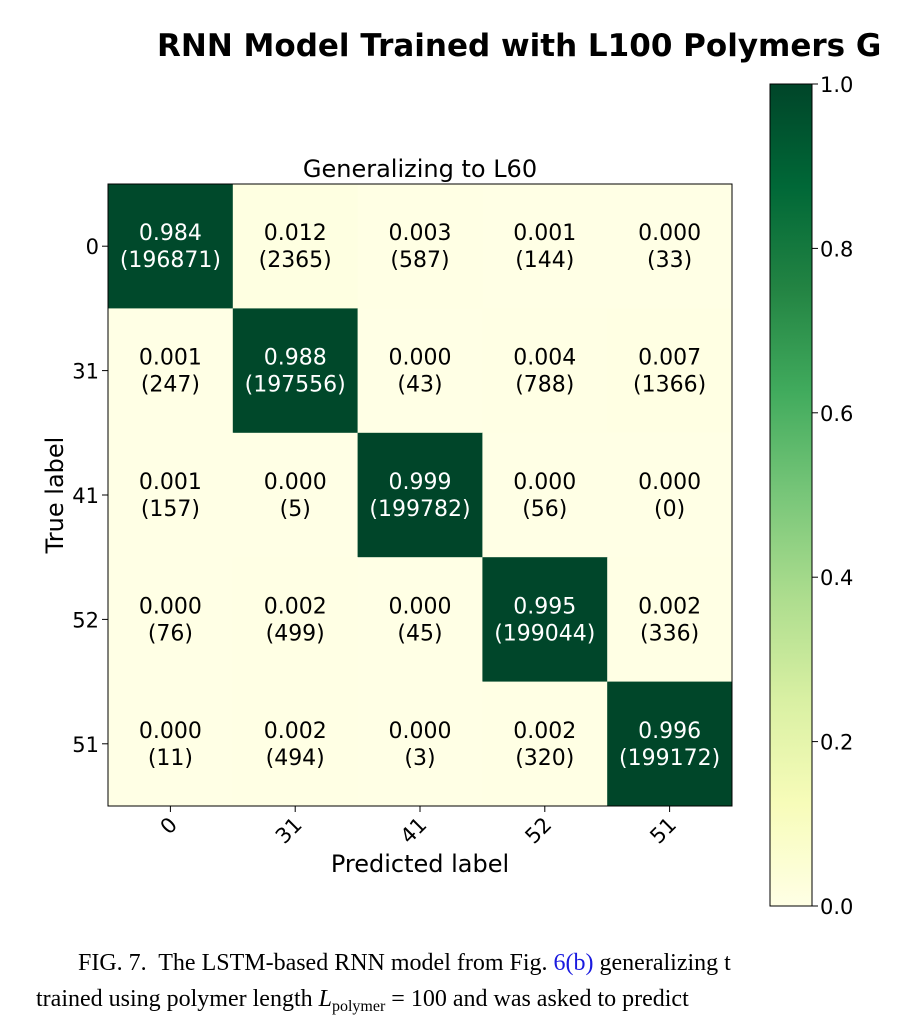 This screenshot has width=902, height=1026. What do you see at coordinates (544, 358) in the screenshot?
I see `cell-value-label: 0.004` at bounding box center [544, 358].